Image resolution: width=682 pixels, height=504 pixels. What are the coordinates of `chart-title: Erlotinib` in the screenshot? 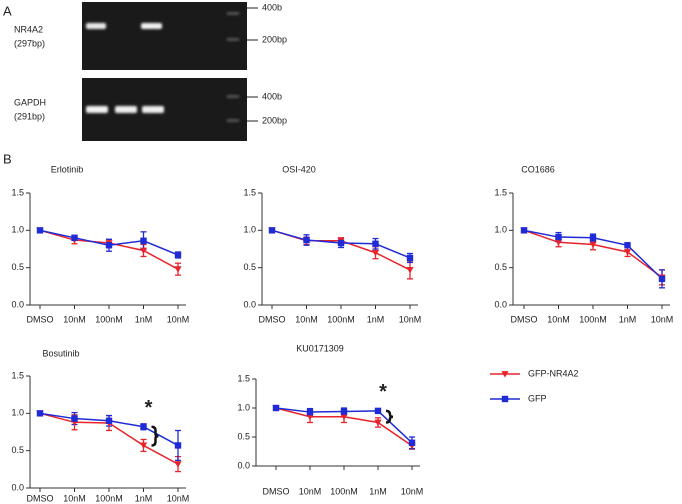 It's located at (67, 169).